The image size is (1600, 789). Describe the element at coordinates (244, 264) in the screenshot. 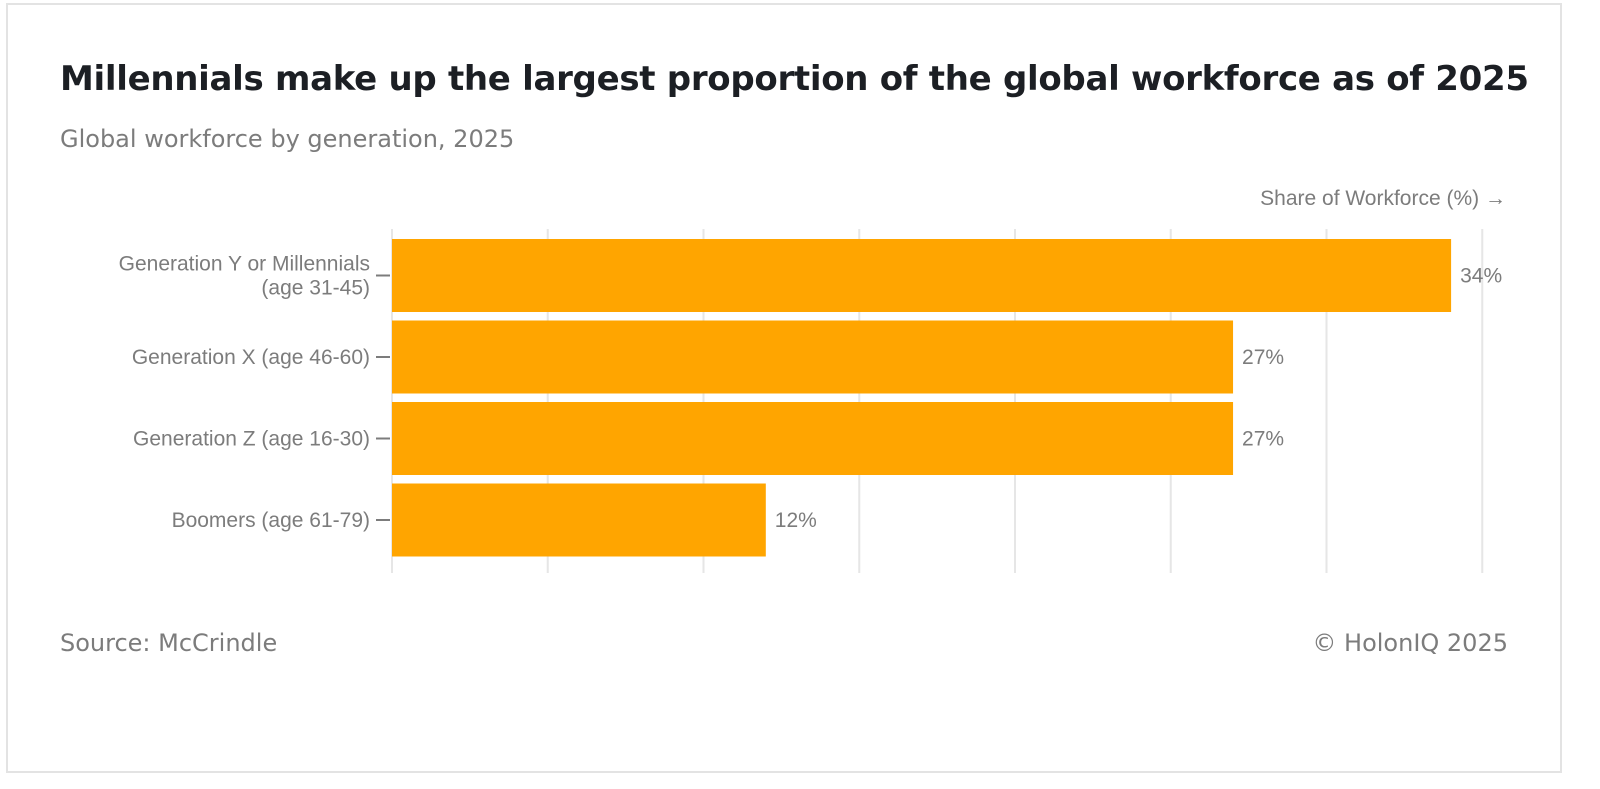

I see `category-label-line: Generation Y or Millennials` at that location.